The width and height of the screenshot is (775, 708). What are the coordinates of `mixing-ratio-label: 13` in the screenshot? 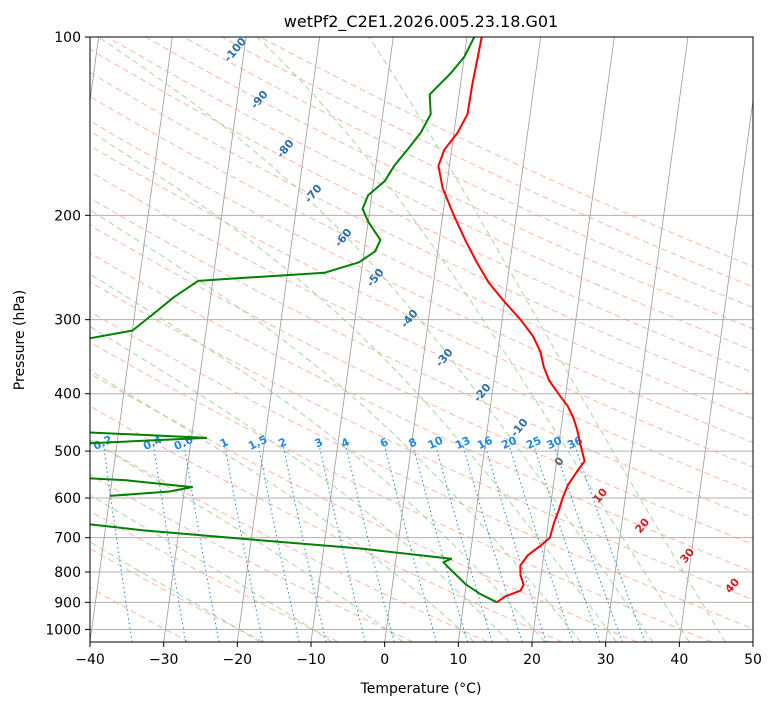 It's located at (462, 443).